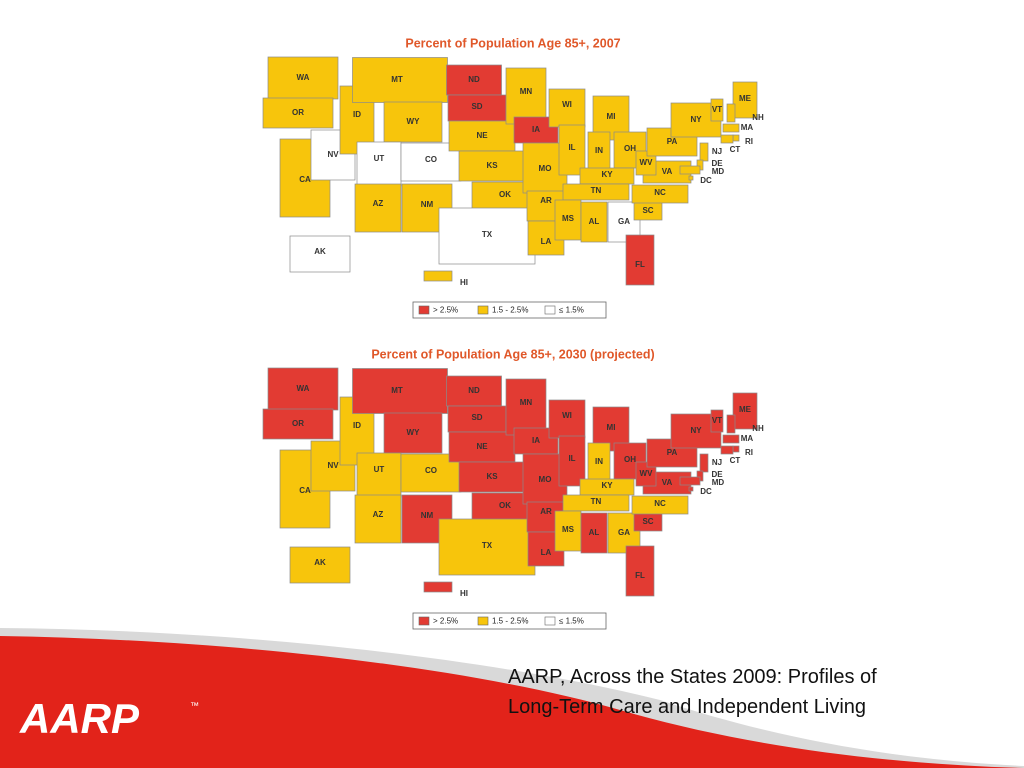 The width and height of the screenshot is (1024, 768). What do you see at coordinates (545, 168) in the screenshot?
I see `state-label: MO` at bounding box center [545, 168].